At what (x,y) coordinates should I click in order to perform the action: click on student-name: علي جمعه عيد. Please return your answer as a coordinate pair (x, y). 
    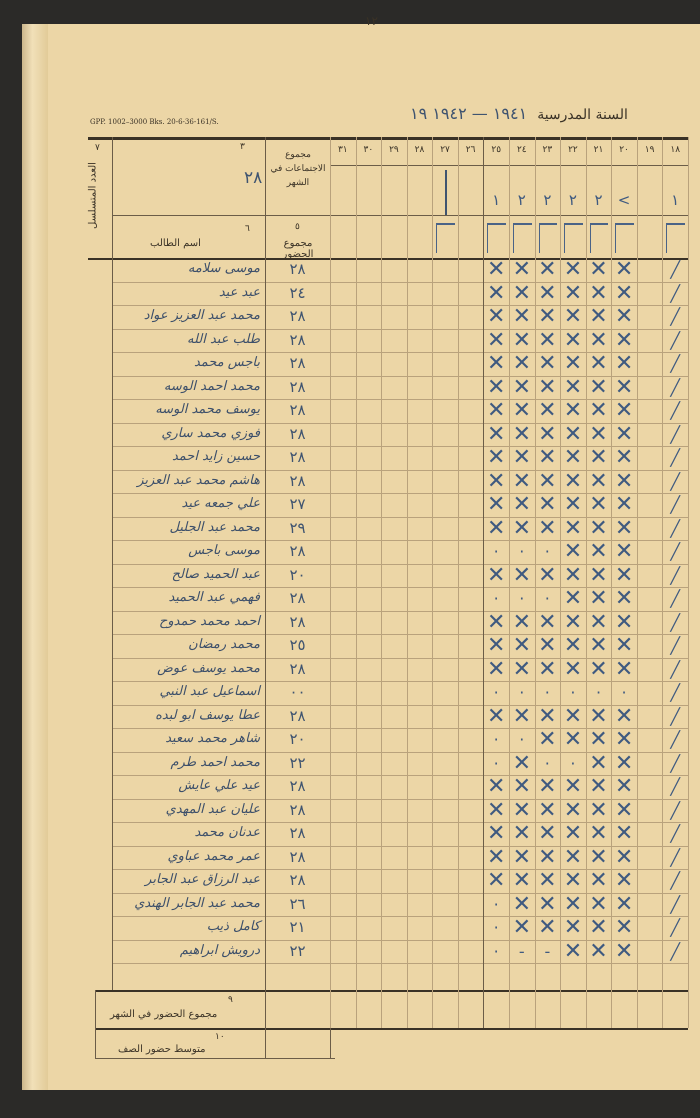
    Looking at the image, I should click on (220, 503).